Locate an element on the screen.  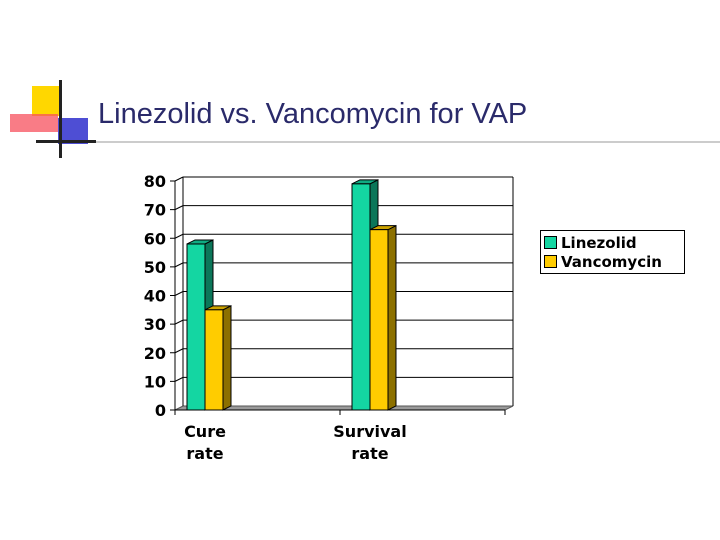
y-tick-label: 40 is located at coordinates (155, 296).